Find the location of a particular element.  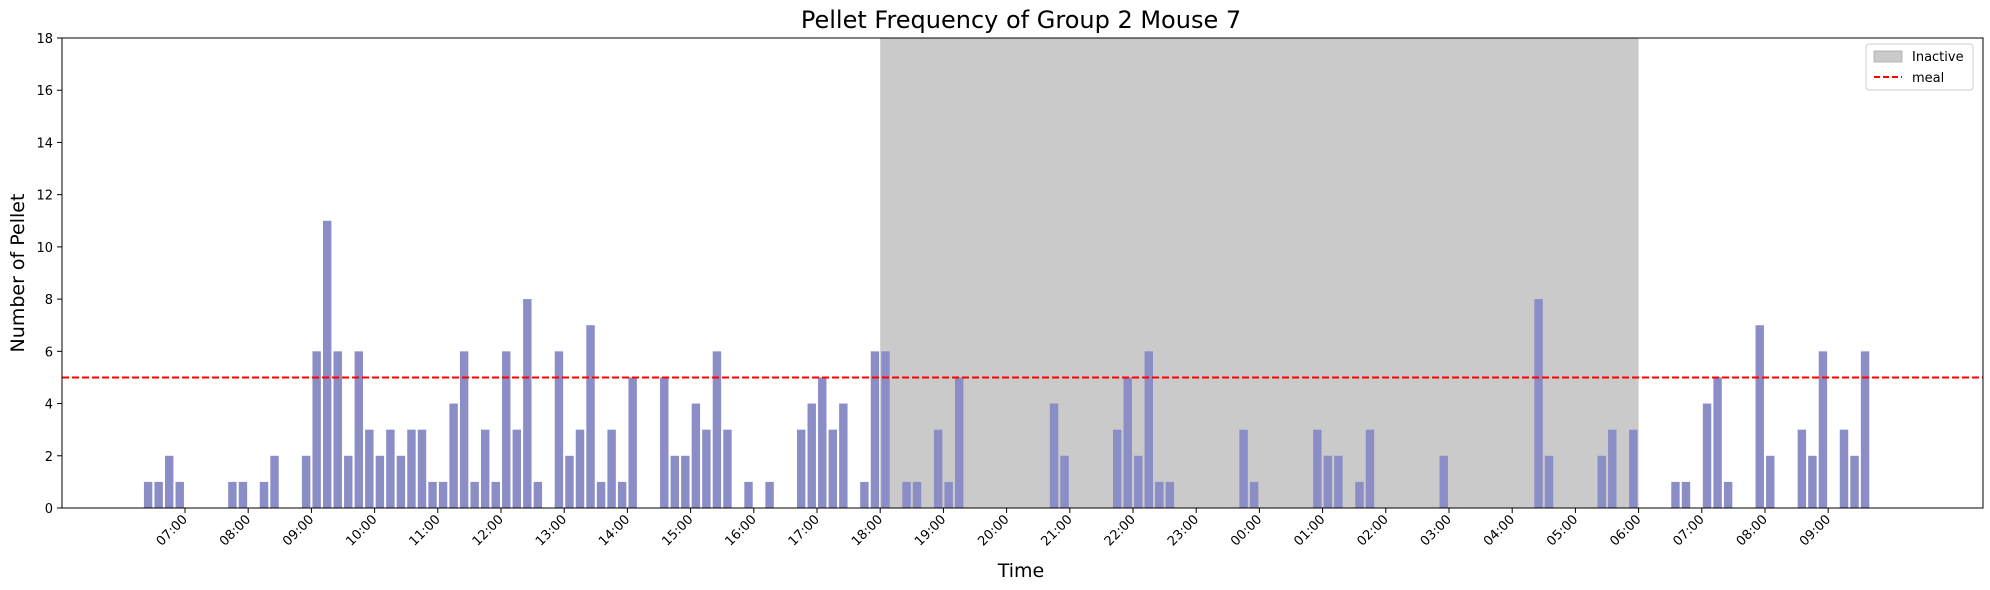

y-axis-title: Number of Pellet is located at coordinates (18, 273).